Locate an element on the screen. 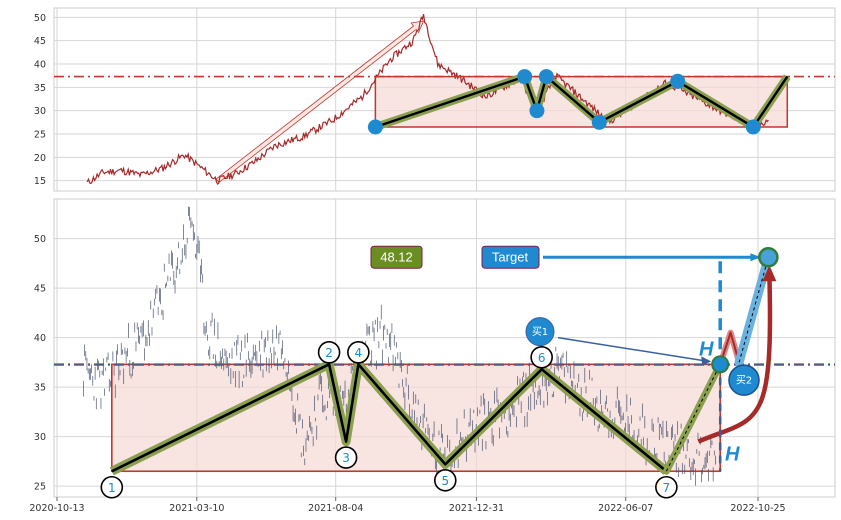 The width and height of the screenshot is (841, 520). wave-marker-label: 5 is located at coordinates (445, 481).